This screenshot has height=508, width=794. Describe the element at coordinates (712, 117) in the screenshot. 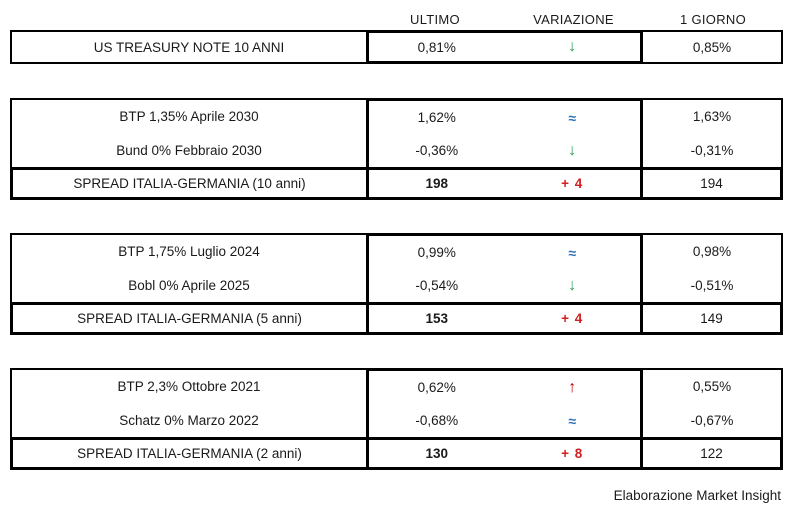

I see `giorno-value: 1,63%` at that location.